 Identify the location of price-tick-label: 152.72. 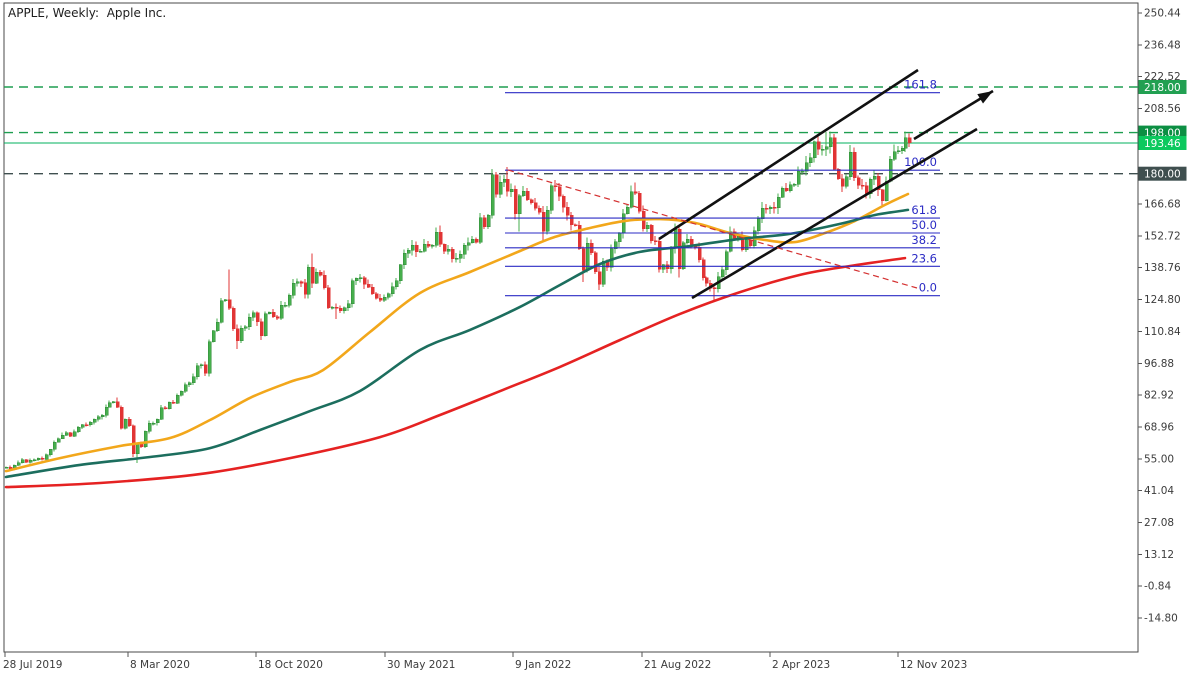
(1162, 236).